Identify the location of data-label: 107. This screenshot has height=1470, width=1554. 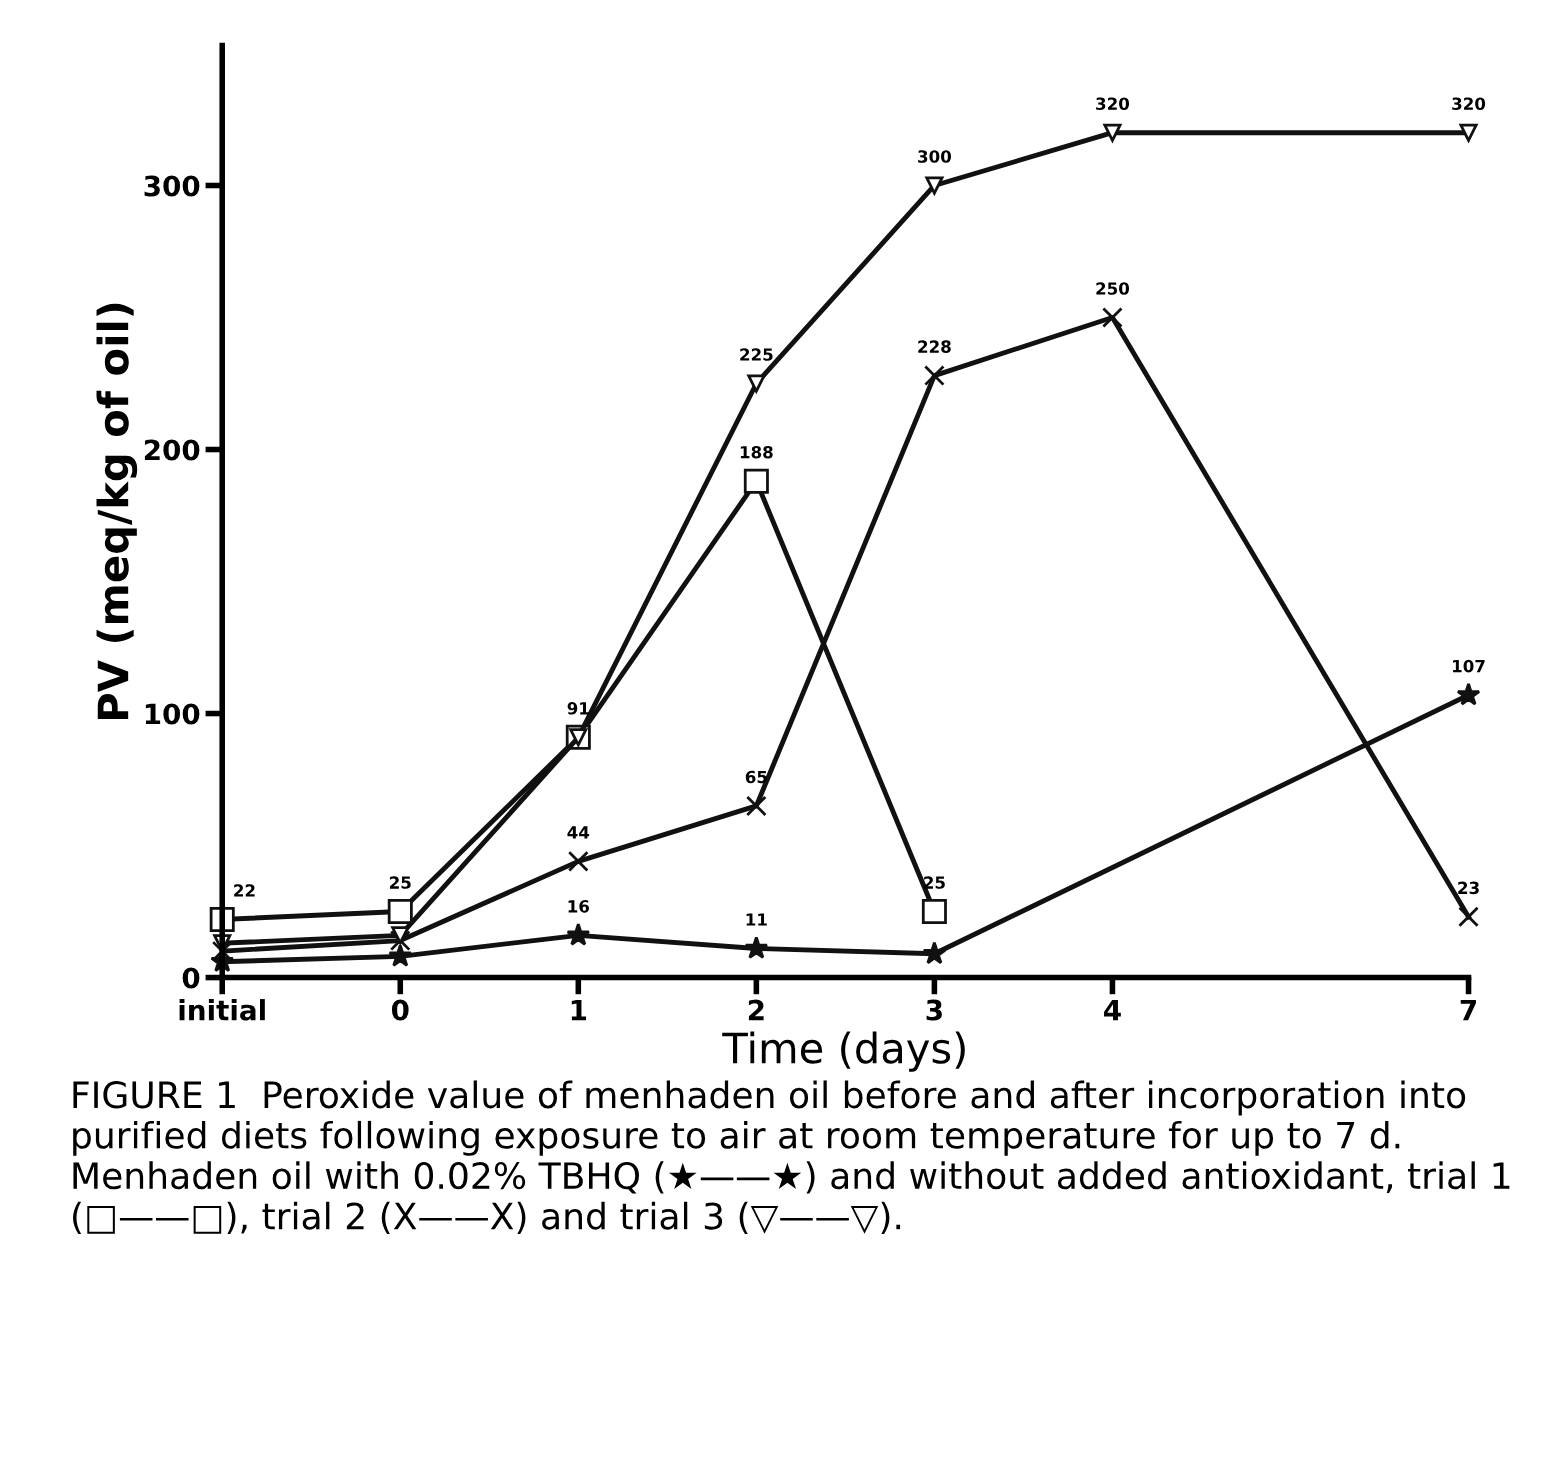
(1469, 666).